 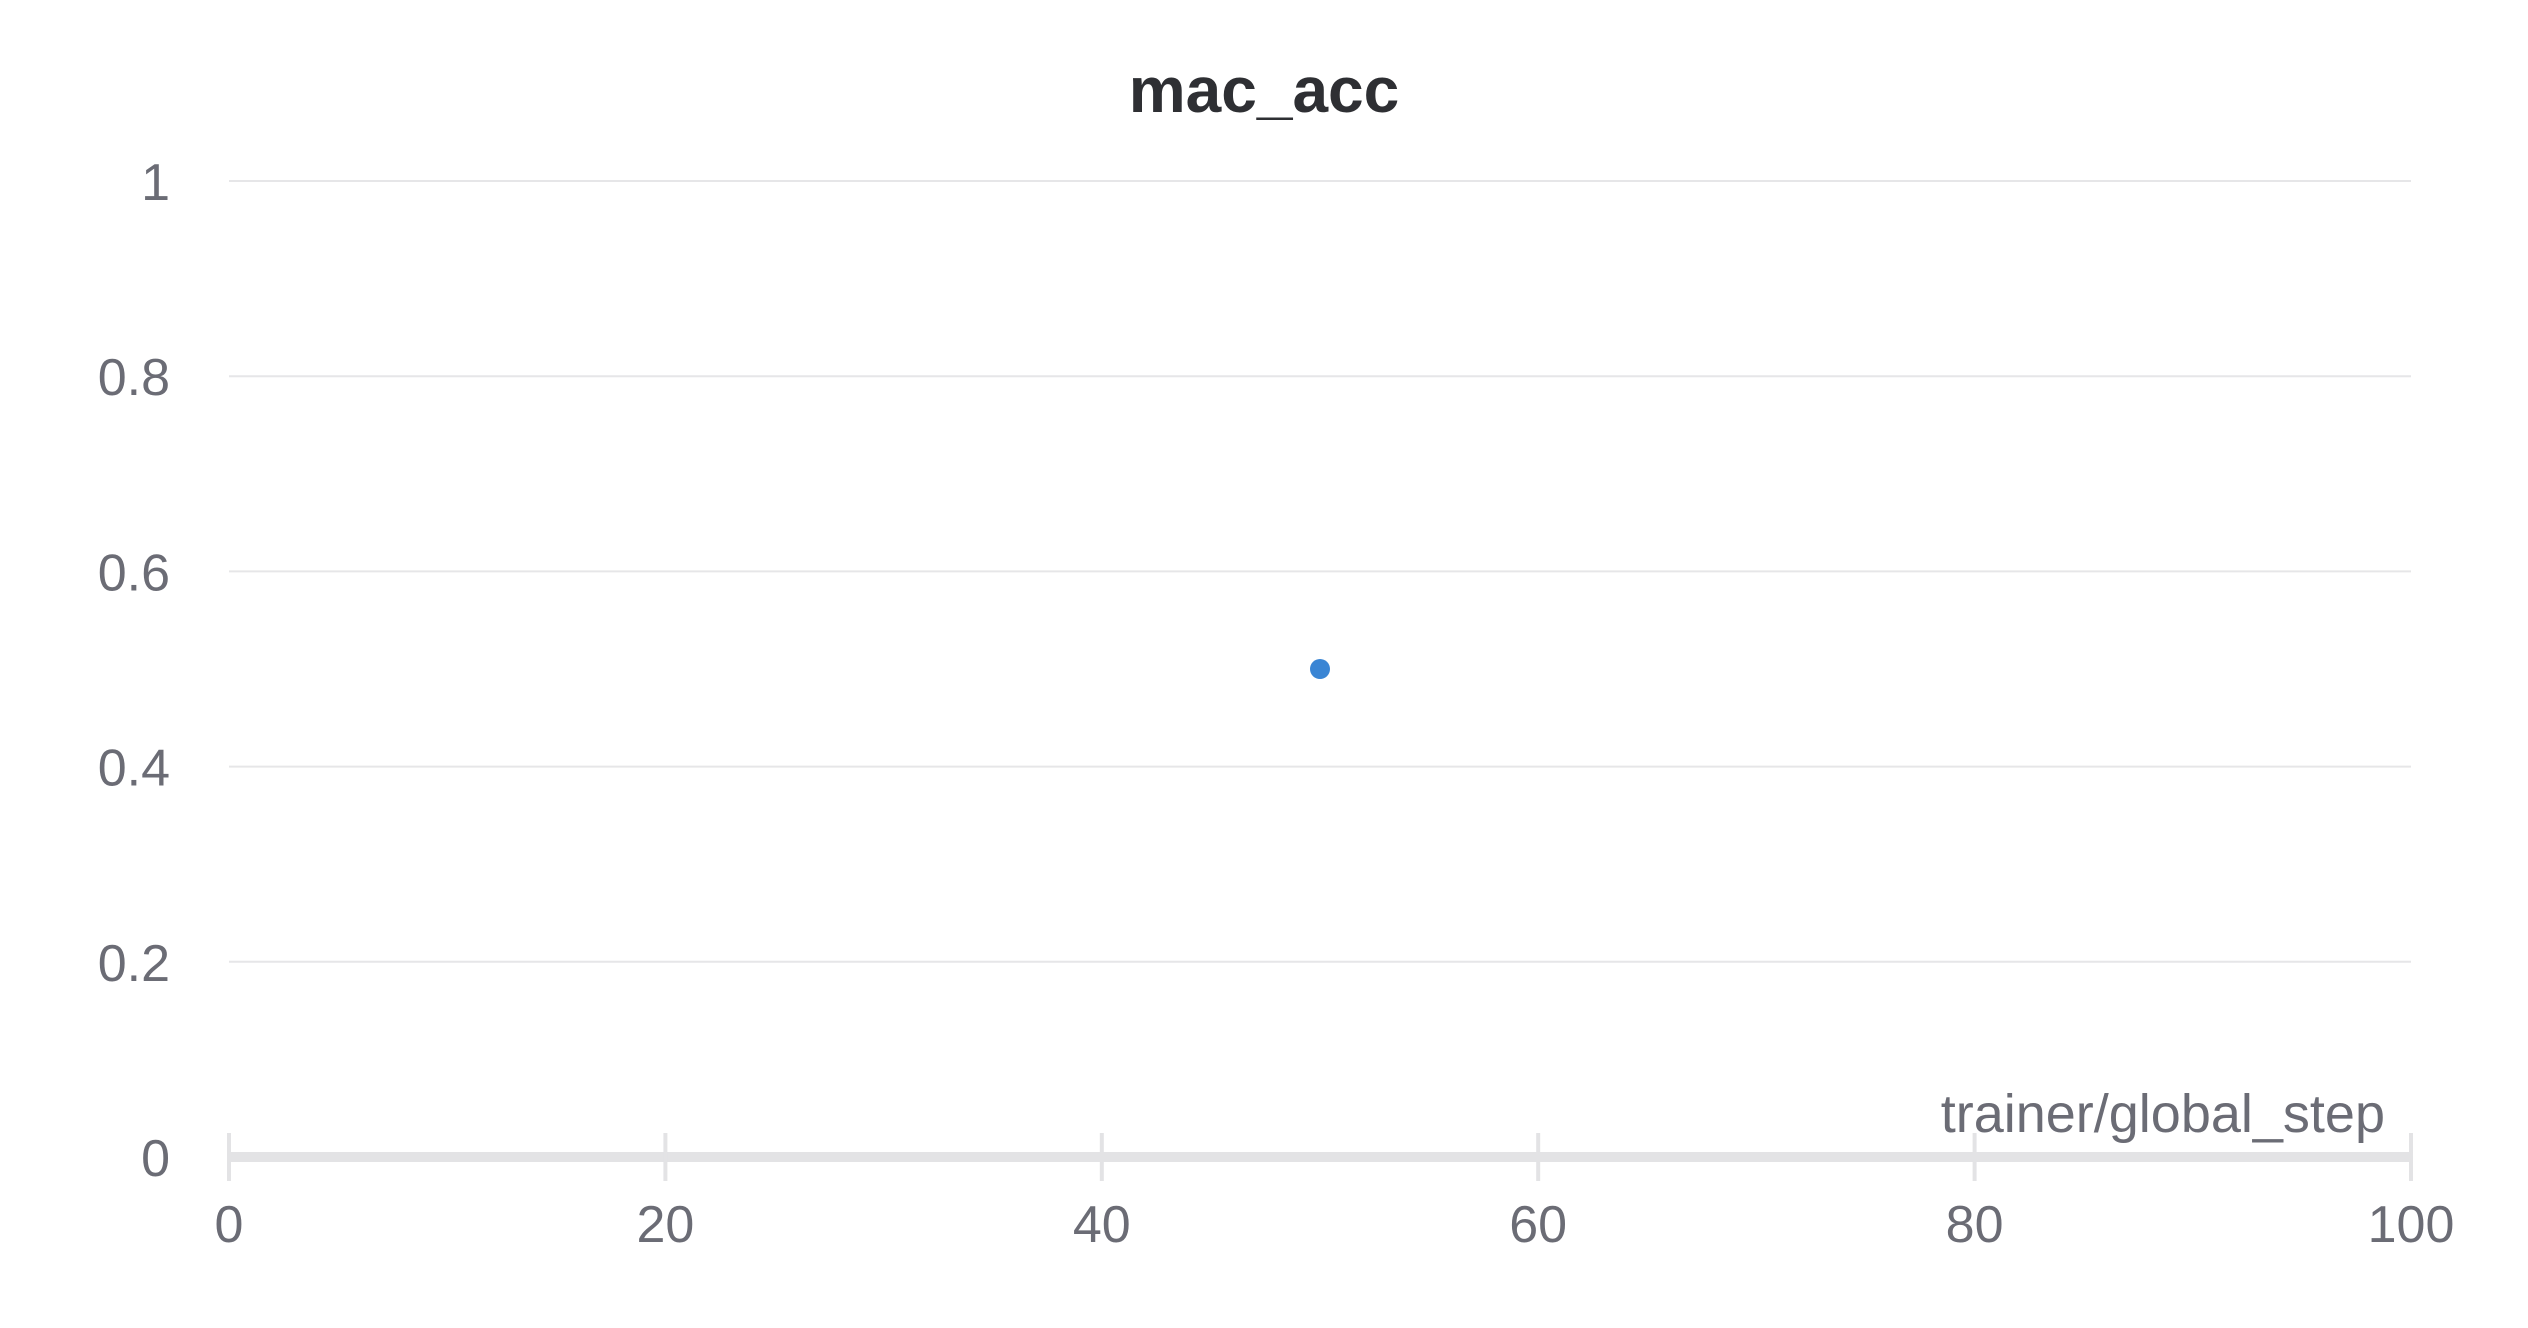 I want to click on data-point, so click(x=1320, y=669).